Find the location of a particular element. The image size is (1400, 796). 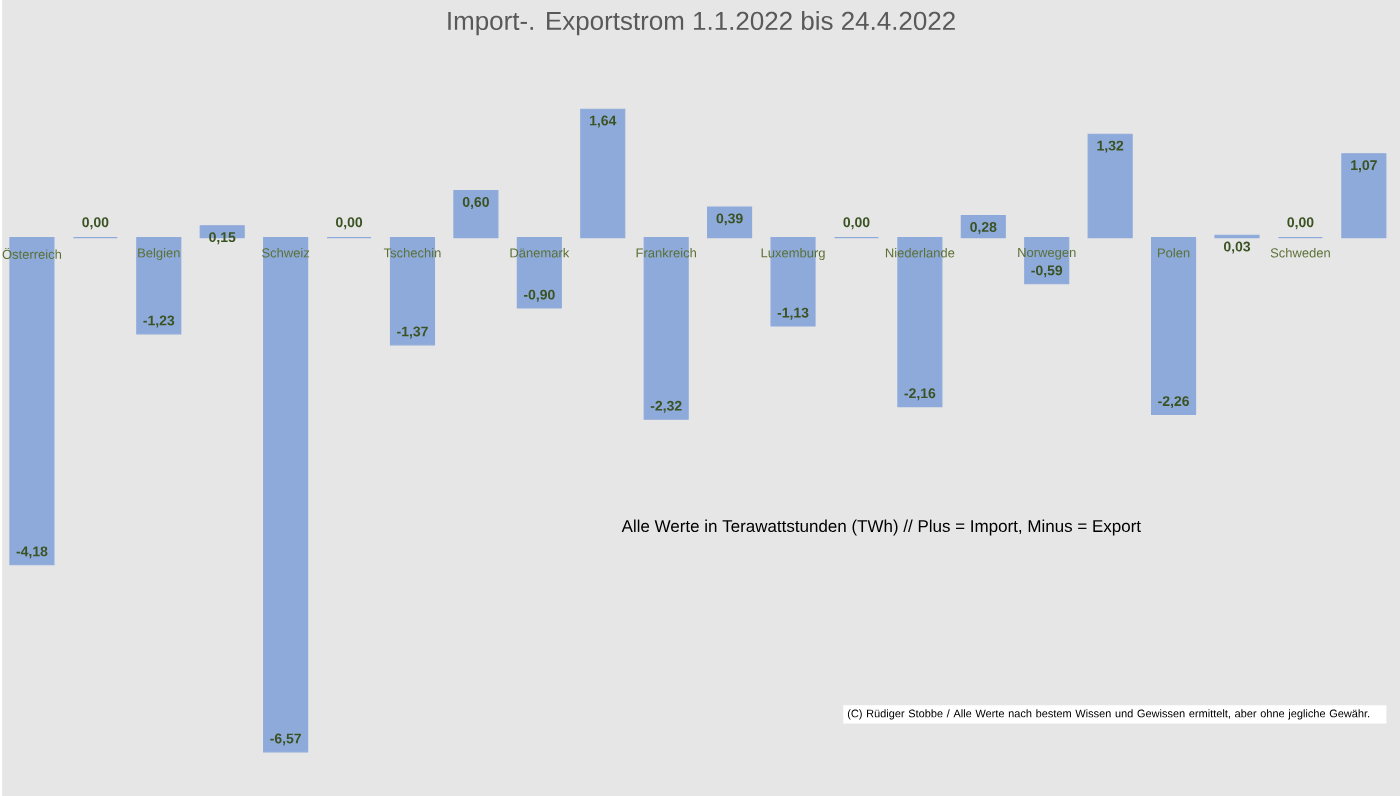

annotation: Alle Werte in Terawattstunden (TWh) // Plus = Import, Minus = Export is located at coordinates (881, 527).